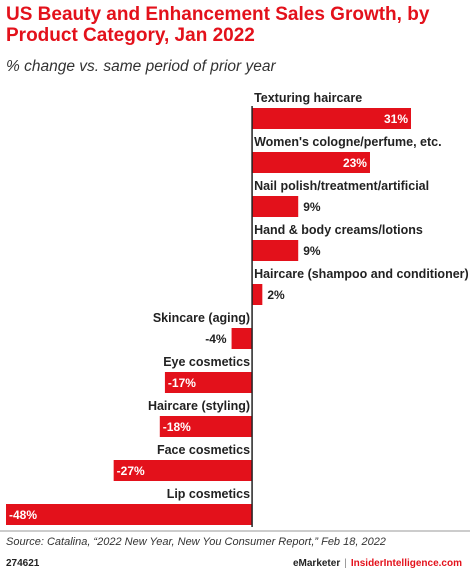  What do you see at coordinates (312, 251) in the screenshot?
I see `value-label-hand-body-creams-lotions: 9%` at bounding box center [312, 251].